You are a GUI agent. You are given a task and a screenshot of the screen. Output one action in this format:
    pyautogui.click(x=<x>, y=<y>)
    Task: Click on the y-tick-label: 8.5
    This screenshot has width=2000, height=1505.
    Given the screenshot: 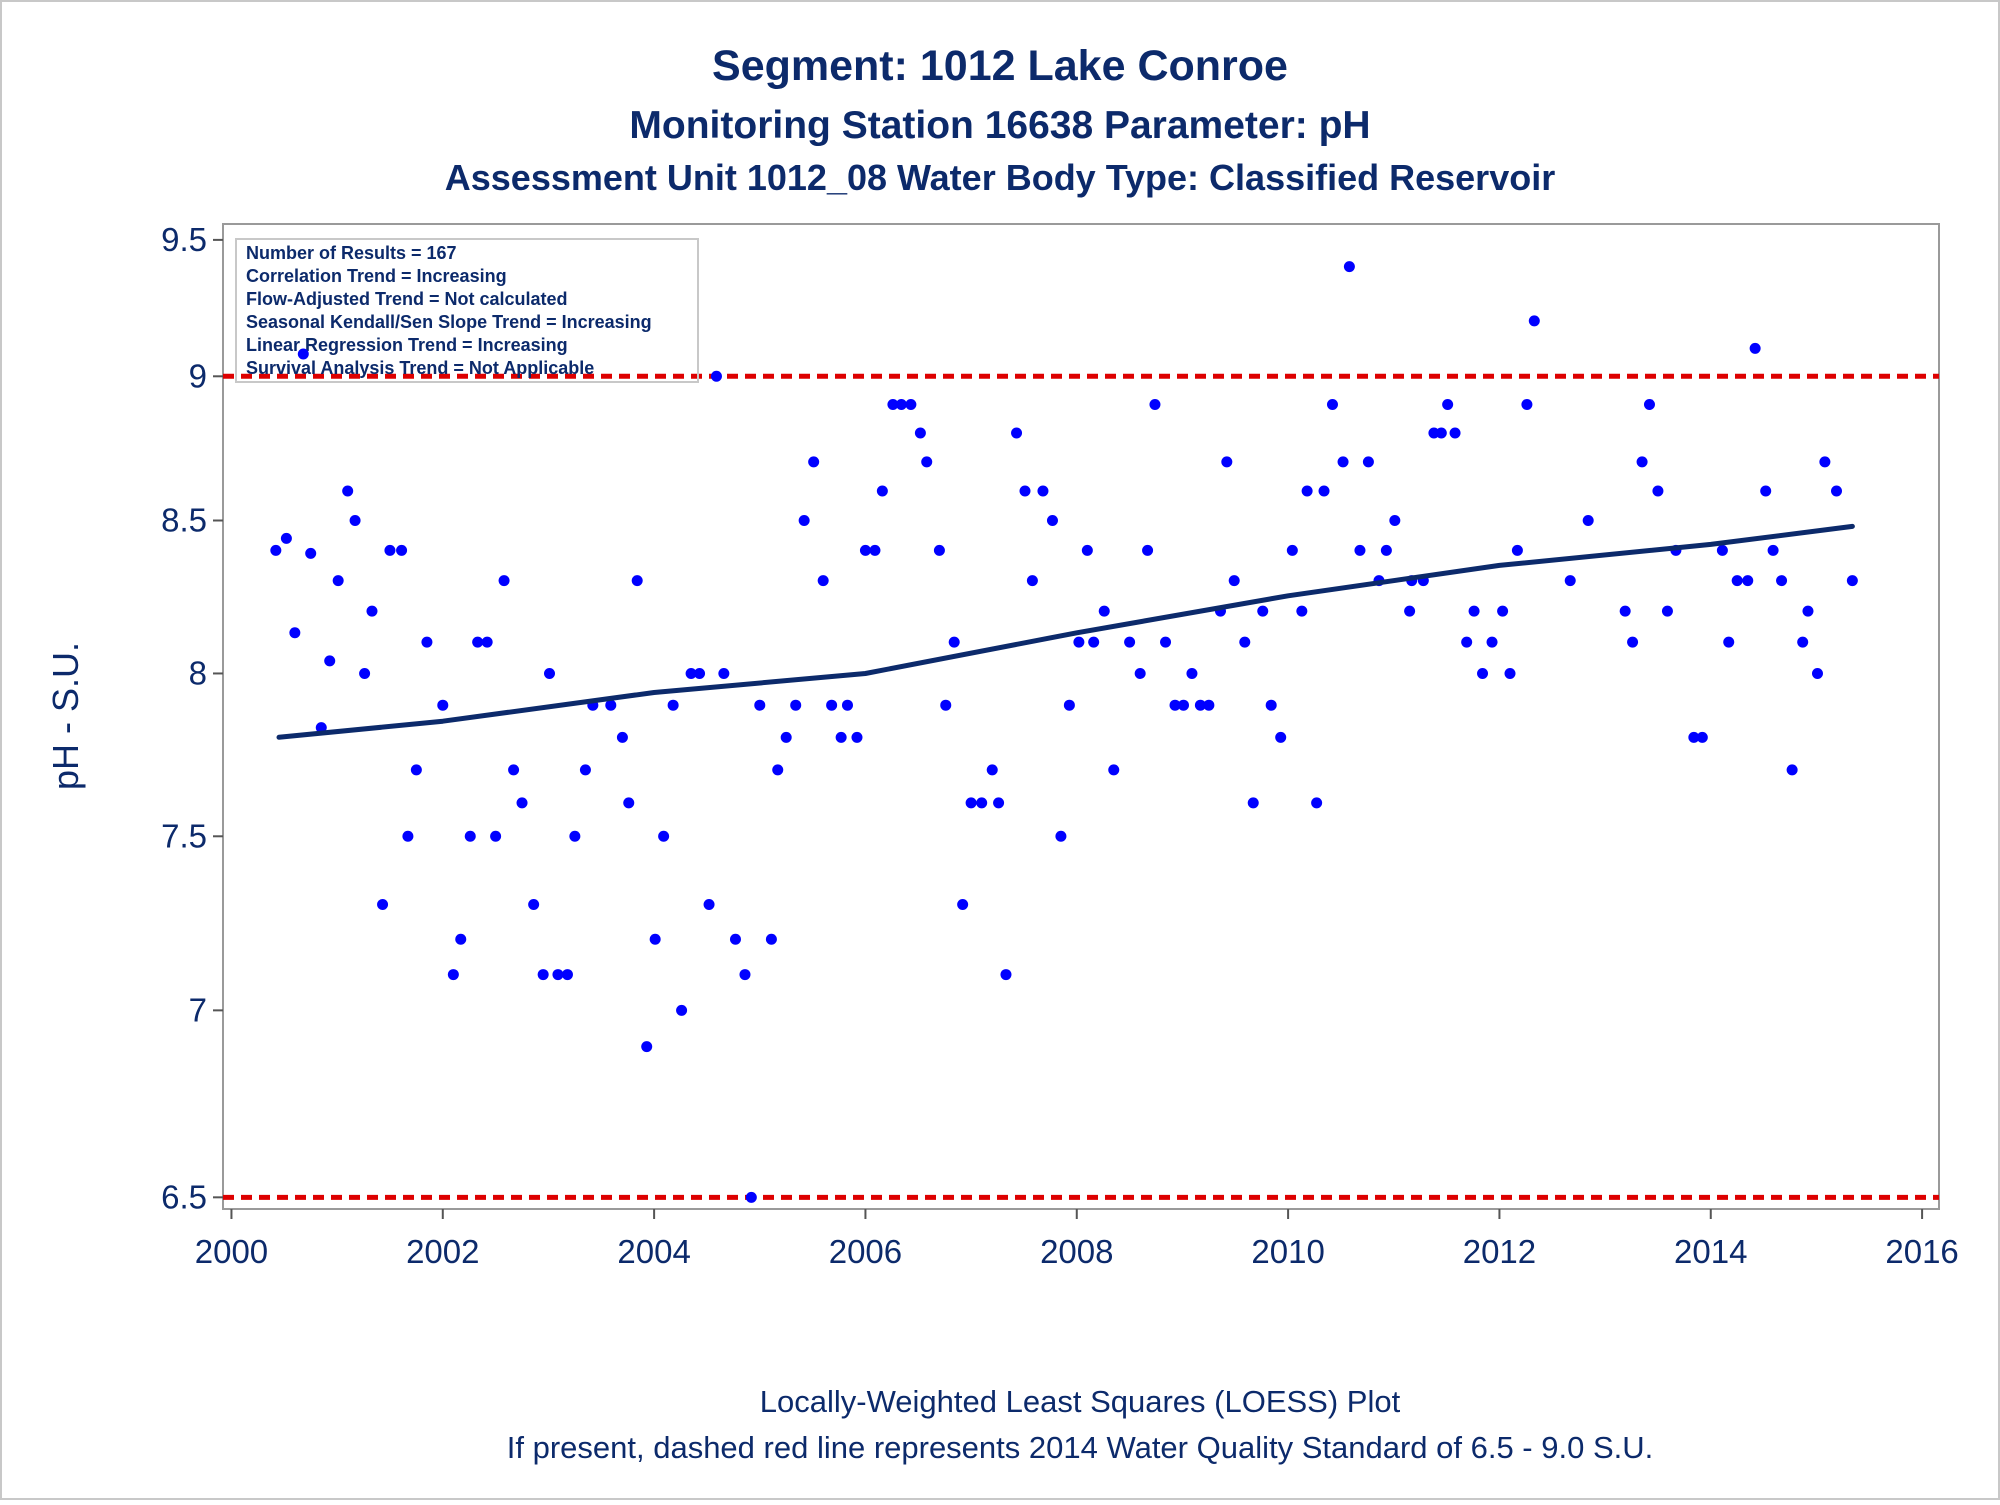 What is the action you would take?
    pyautogui.click(x=184, y=520)
    